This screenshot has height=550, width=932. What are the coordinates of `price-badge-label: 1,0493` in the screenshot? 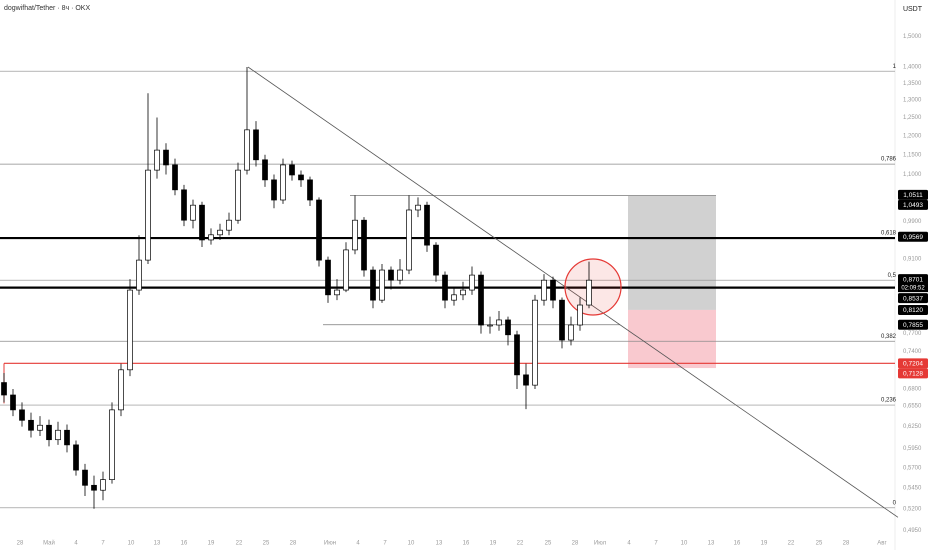 It's located at (913, 205).